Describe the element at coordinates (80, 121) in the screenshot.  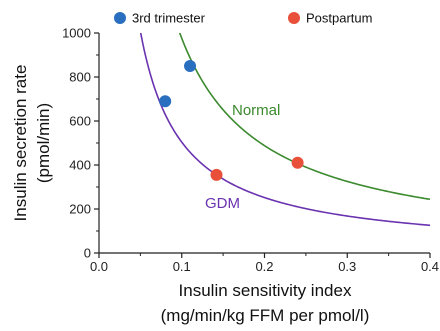
I see `y-tick-label: 600` at that location.